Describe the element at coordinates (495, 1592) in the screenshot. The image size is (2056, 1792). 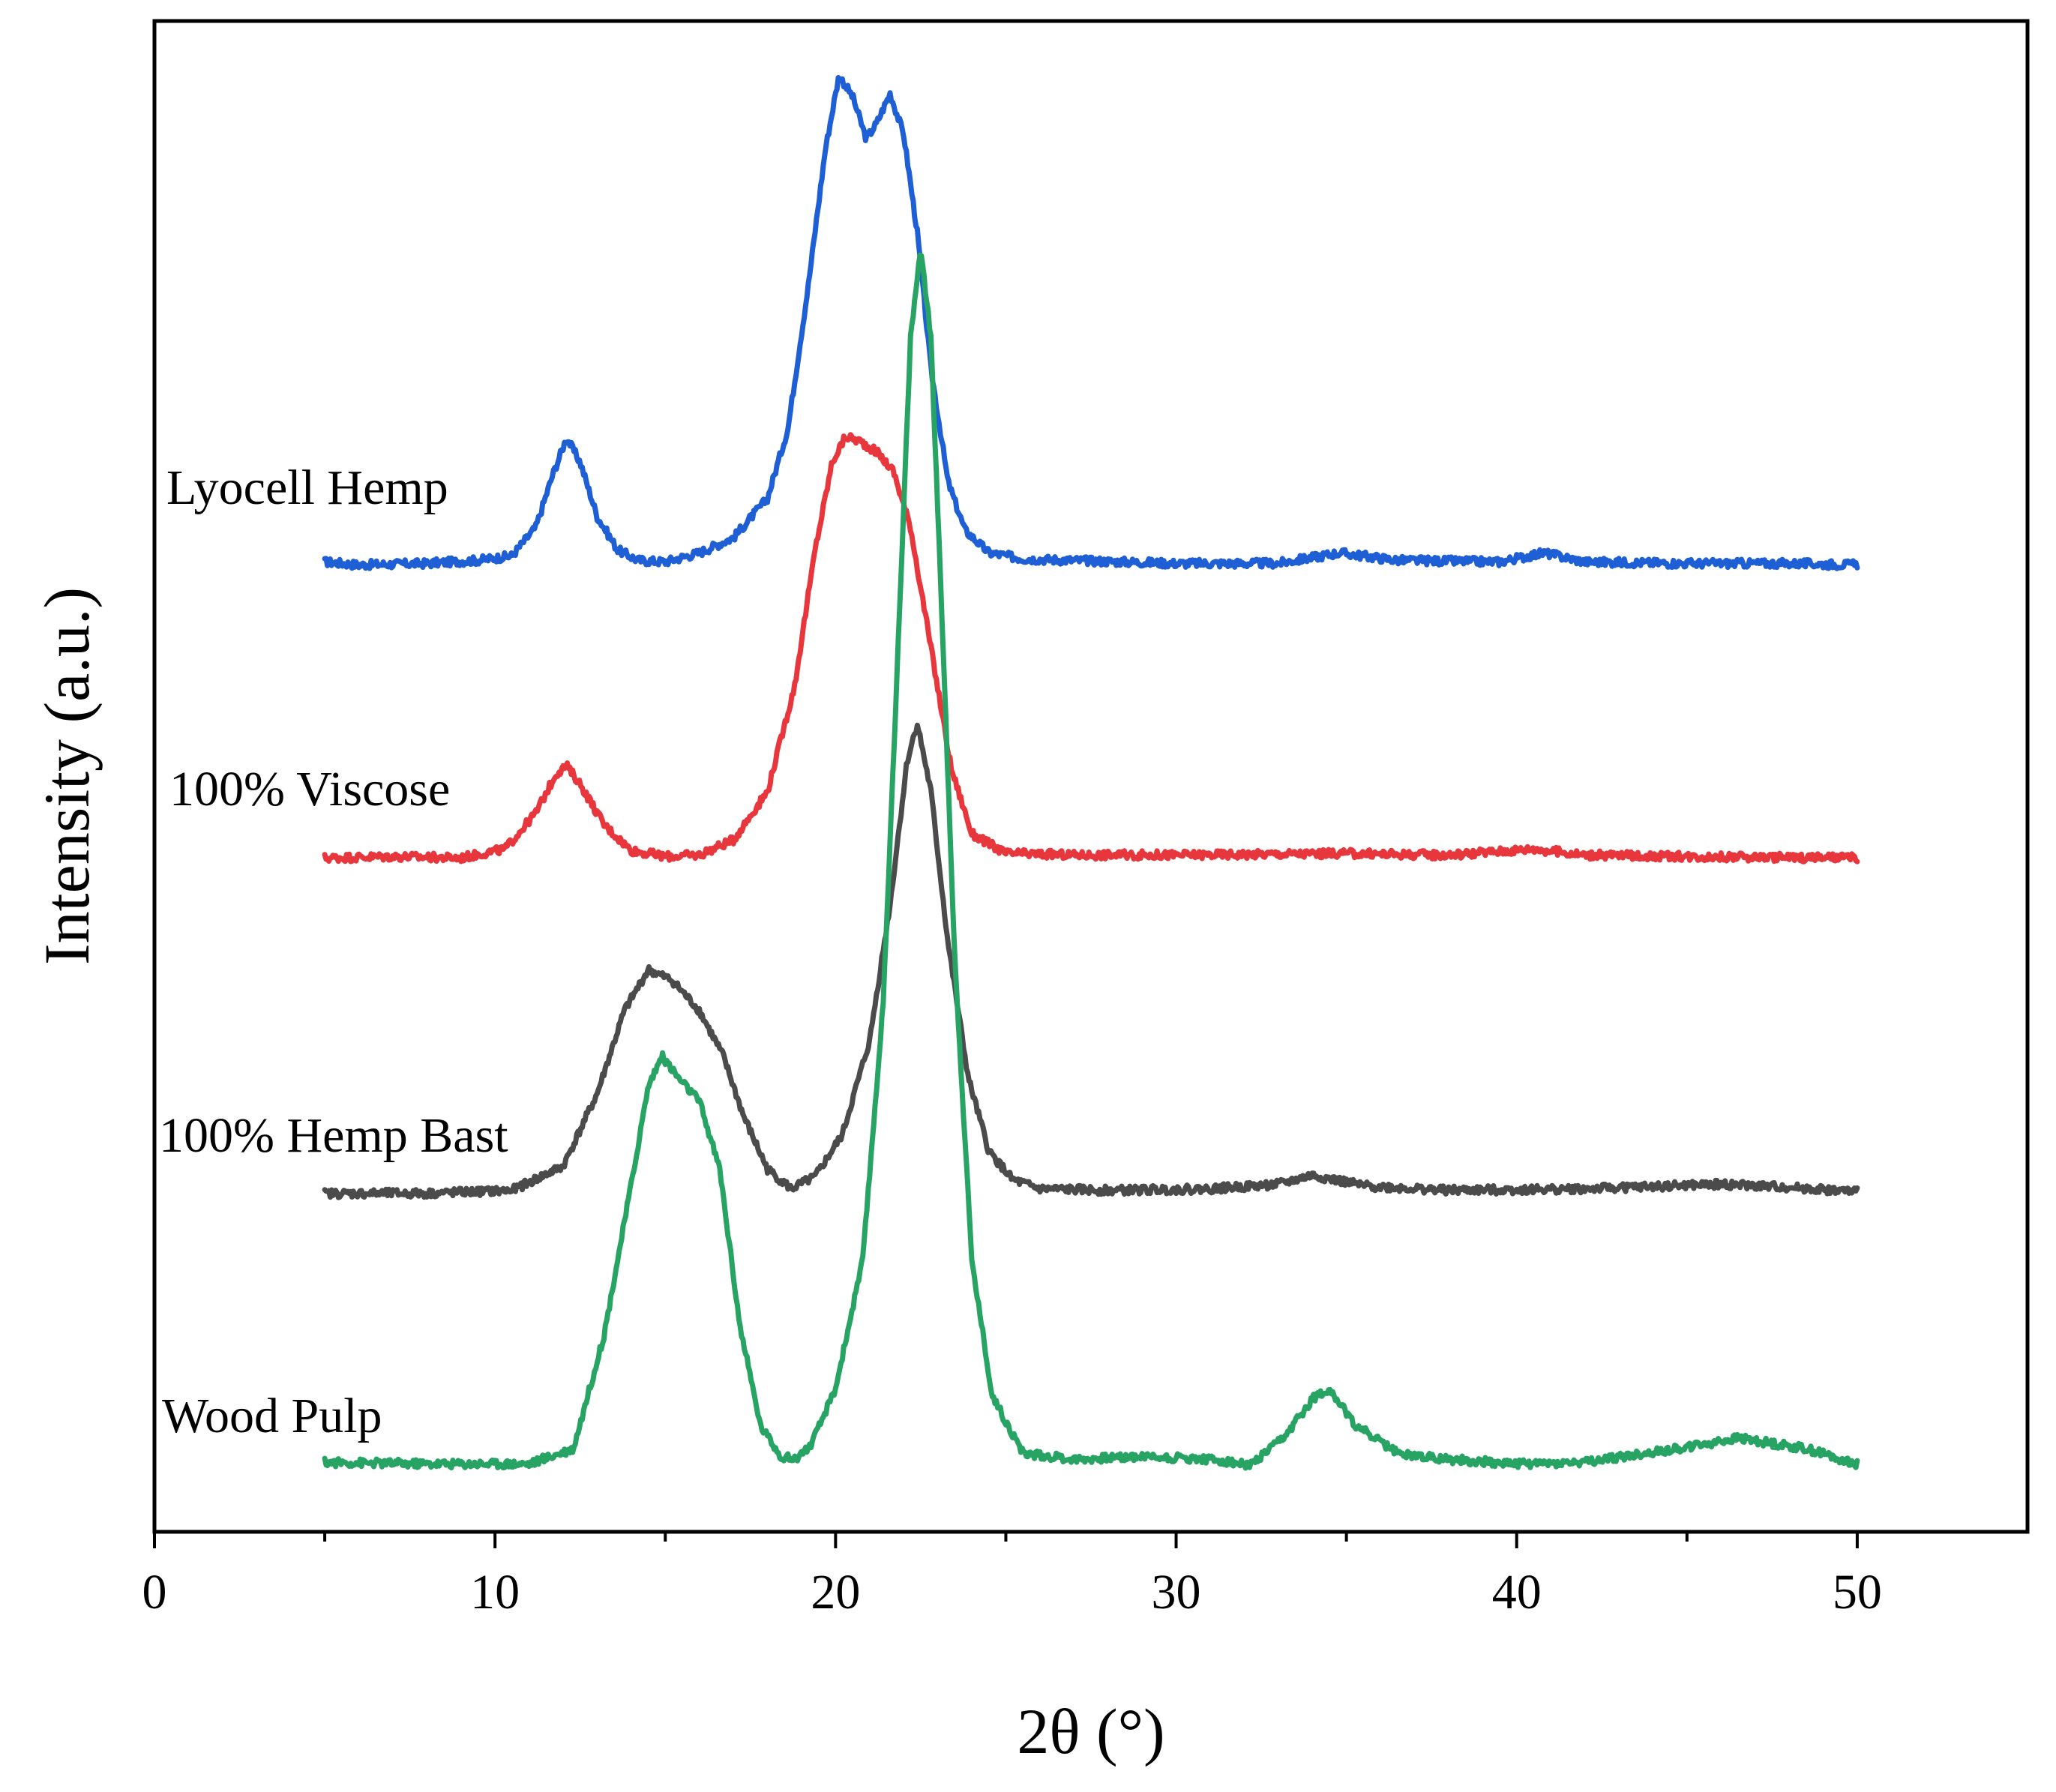
I see `x-tick-label: 10` at that location.